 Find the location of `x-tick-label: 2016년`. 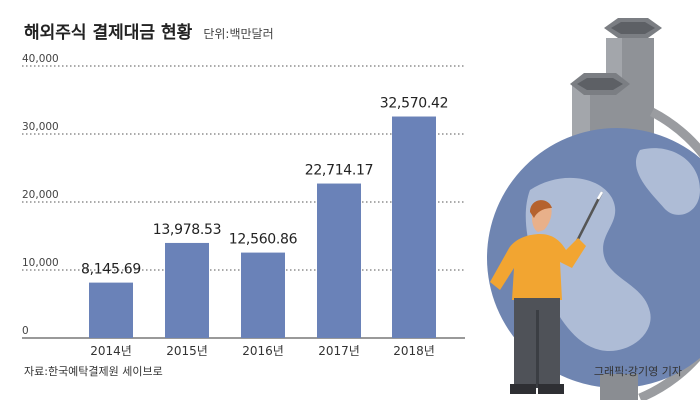

x-tick-label: 2016년 is located at coordinates (263, 351).